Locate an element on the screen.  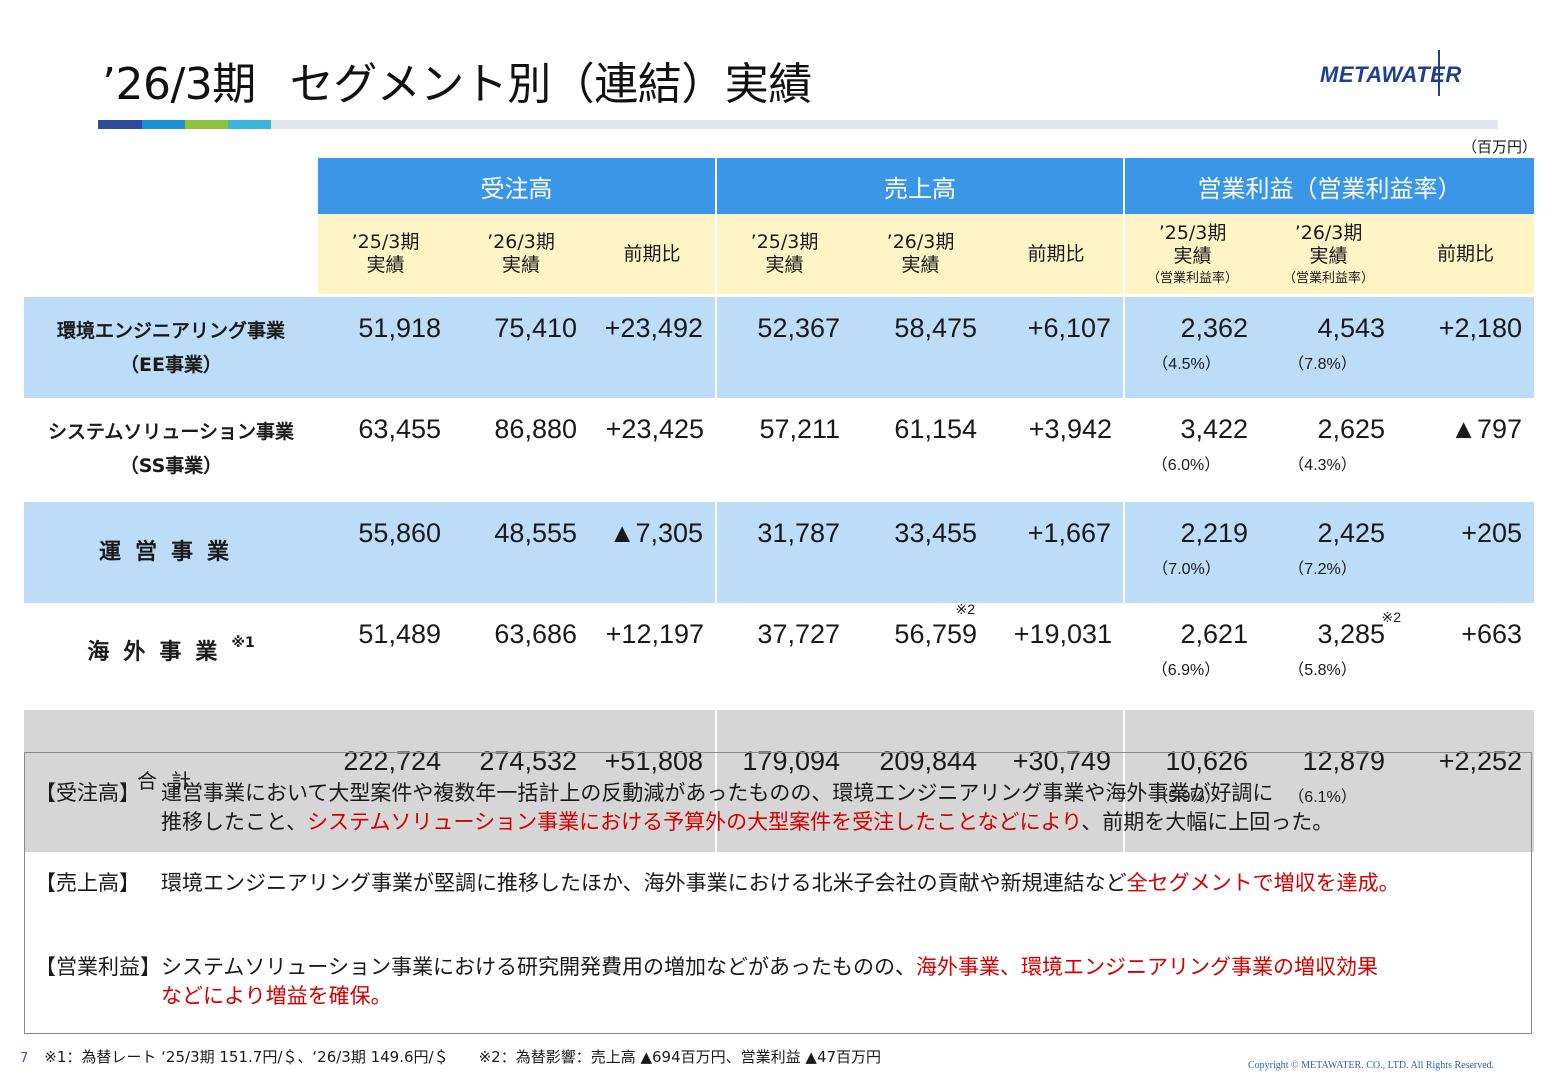
value-cell: 2,362 （4.5%） is located at coordinates (1192, 346).